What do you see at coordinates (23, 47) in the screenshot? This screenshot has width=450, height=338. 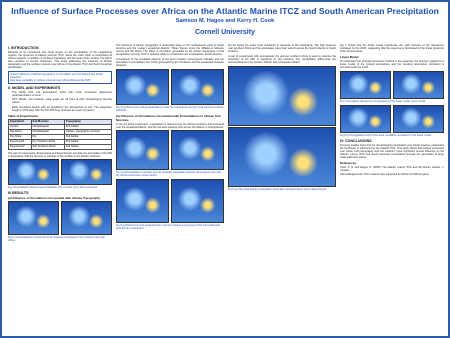 I see `heading: I. INTRODUCTION` at bounding box center [23, 47].